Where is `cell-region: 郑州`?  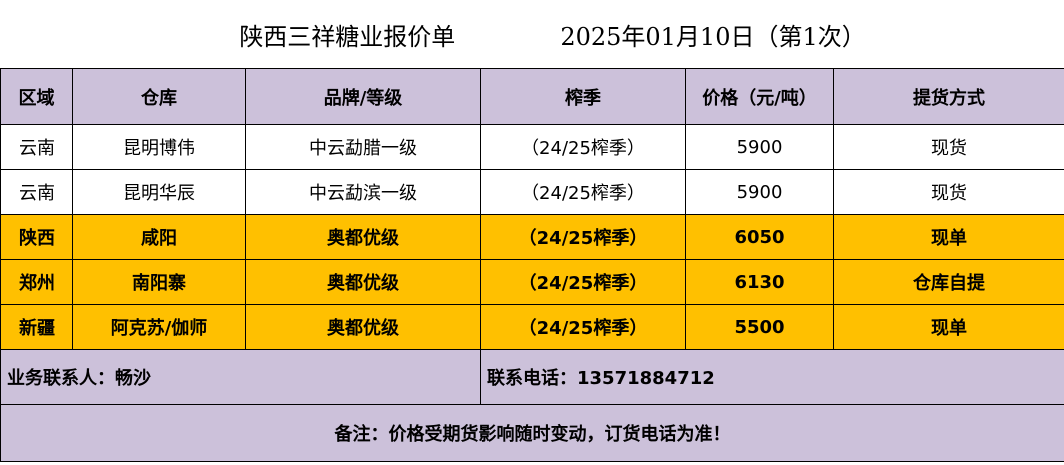
cell-region: 郑州 is located at coordinates (36, 282).